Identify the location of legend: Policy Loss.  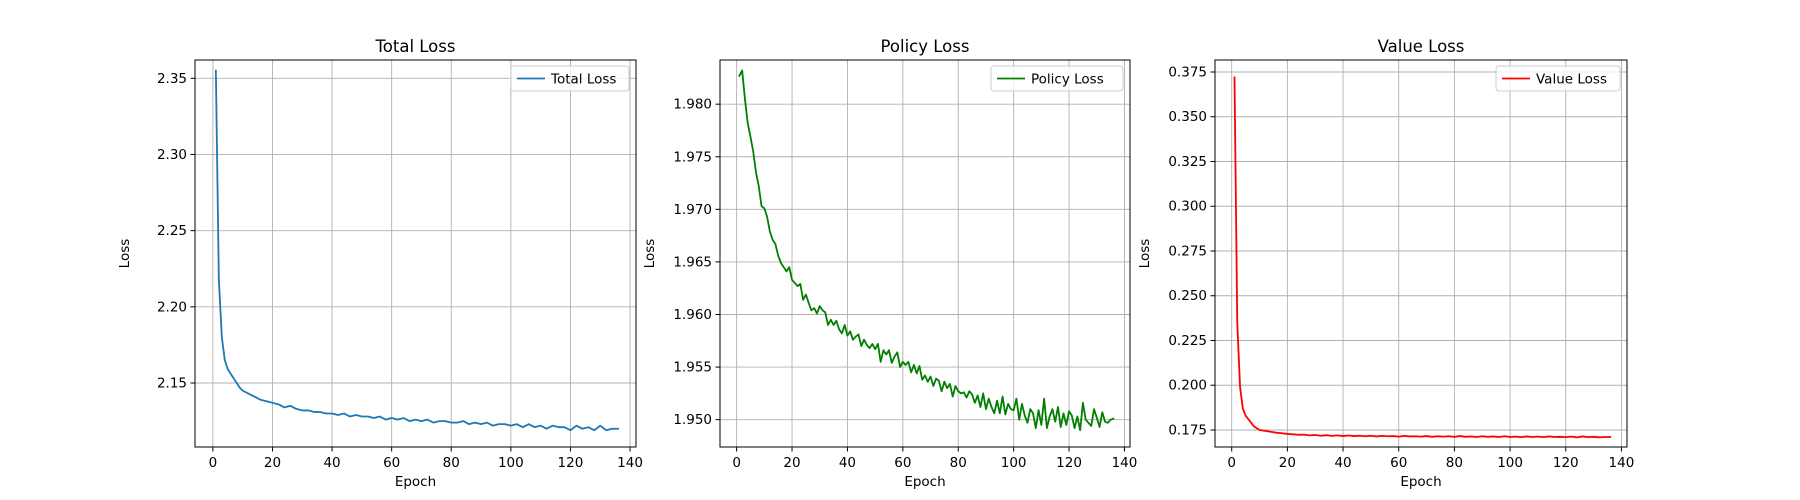
(1057, 78).